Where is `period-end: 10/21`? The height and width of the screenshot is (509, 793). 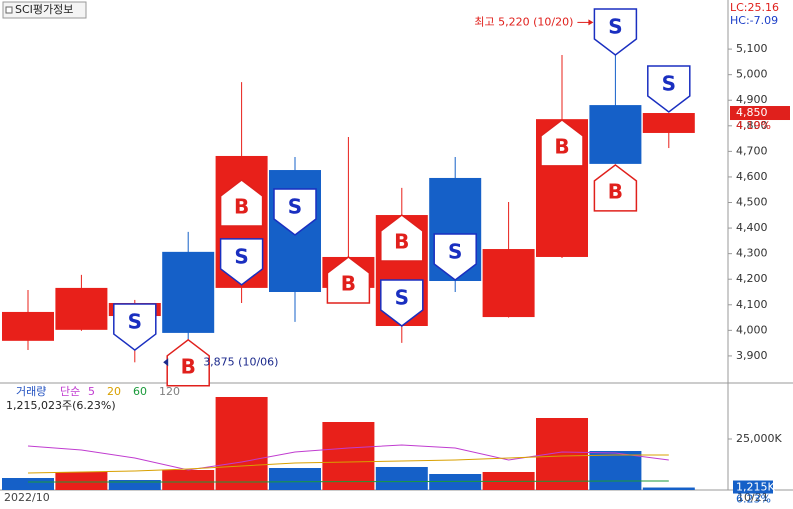 period-end: 10/21 is located at coordinates (753, 497).